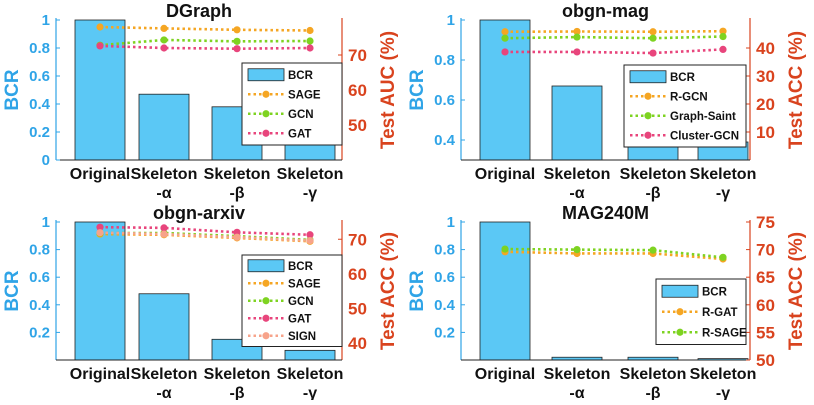 This screenshot has width=814, height=405. What do you see at coordinates (765, 104) in the screenshot?
I see `right-tick-label: 20` at bounding box center [765, 104].